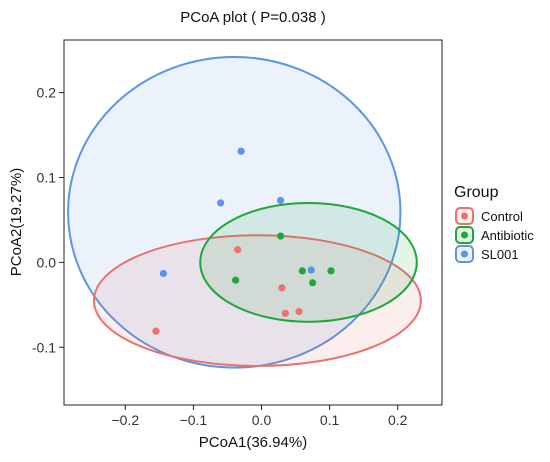 The width and height of the screenshot is (550, 462). I want to click on chart-title: PCoA plot ( P=0.038 ), so click(253, 17).